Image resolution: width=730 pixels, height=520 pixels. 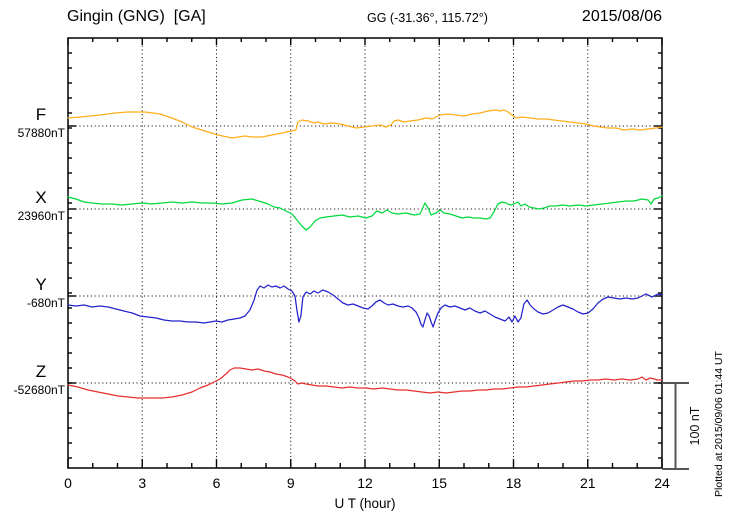 What do you see at coordinates (365, 306) in the screenshot?
I see `trace-Y` at bounding box center [365, 306].